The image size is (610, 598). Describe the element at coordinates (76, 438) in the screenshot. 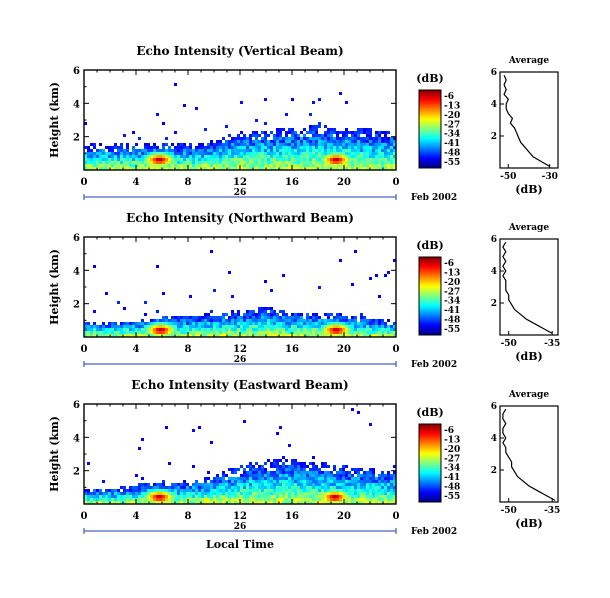

I see `y-tick-label: 4` at that location.